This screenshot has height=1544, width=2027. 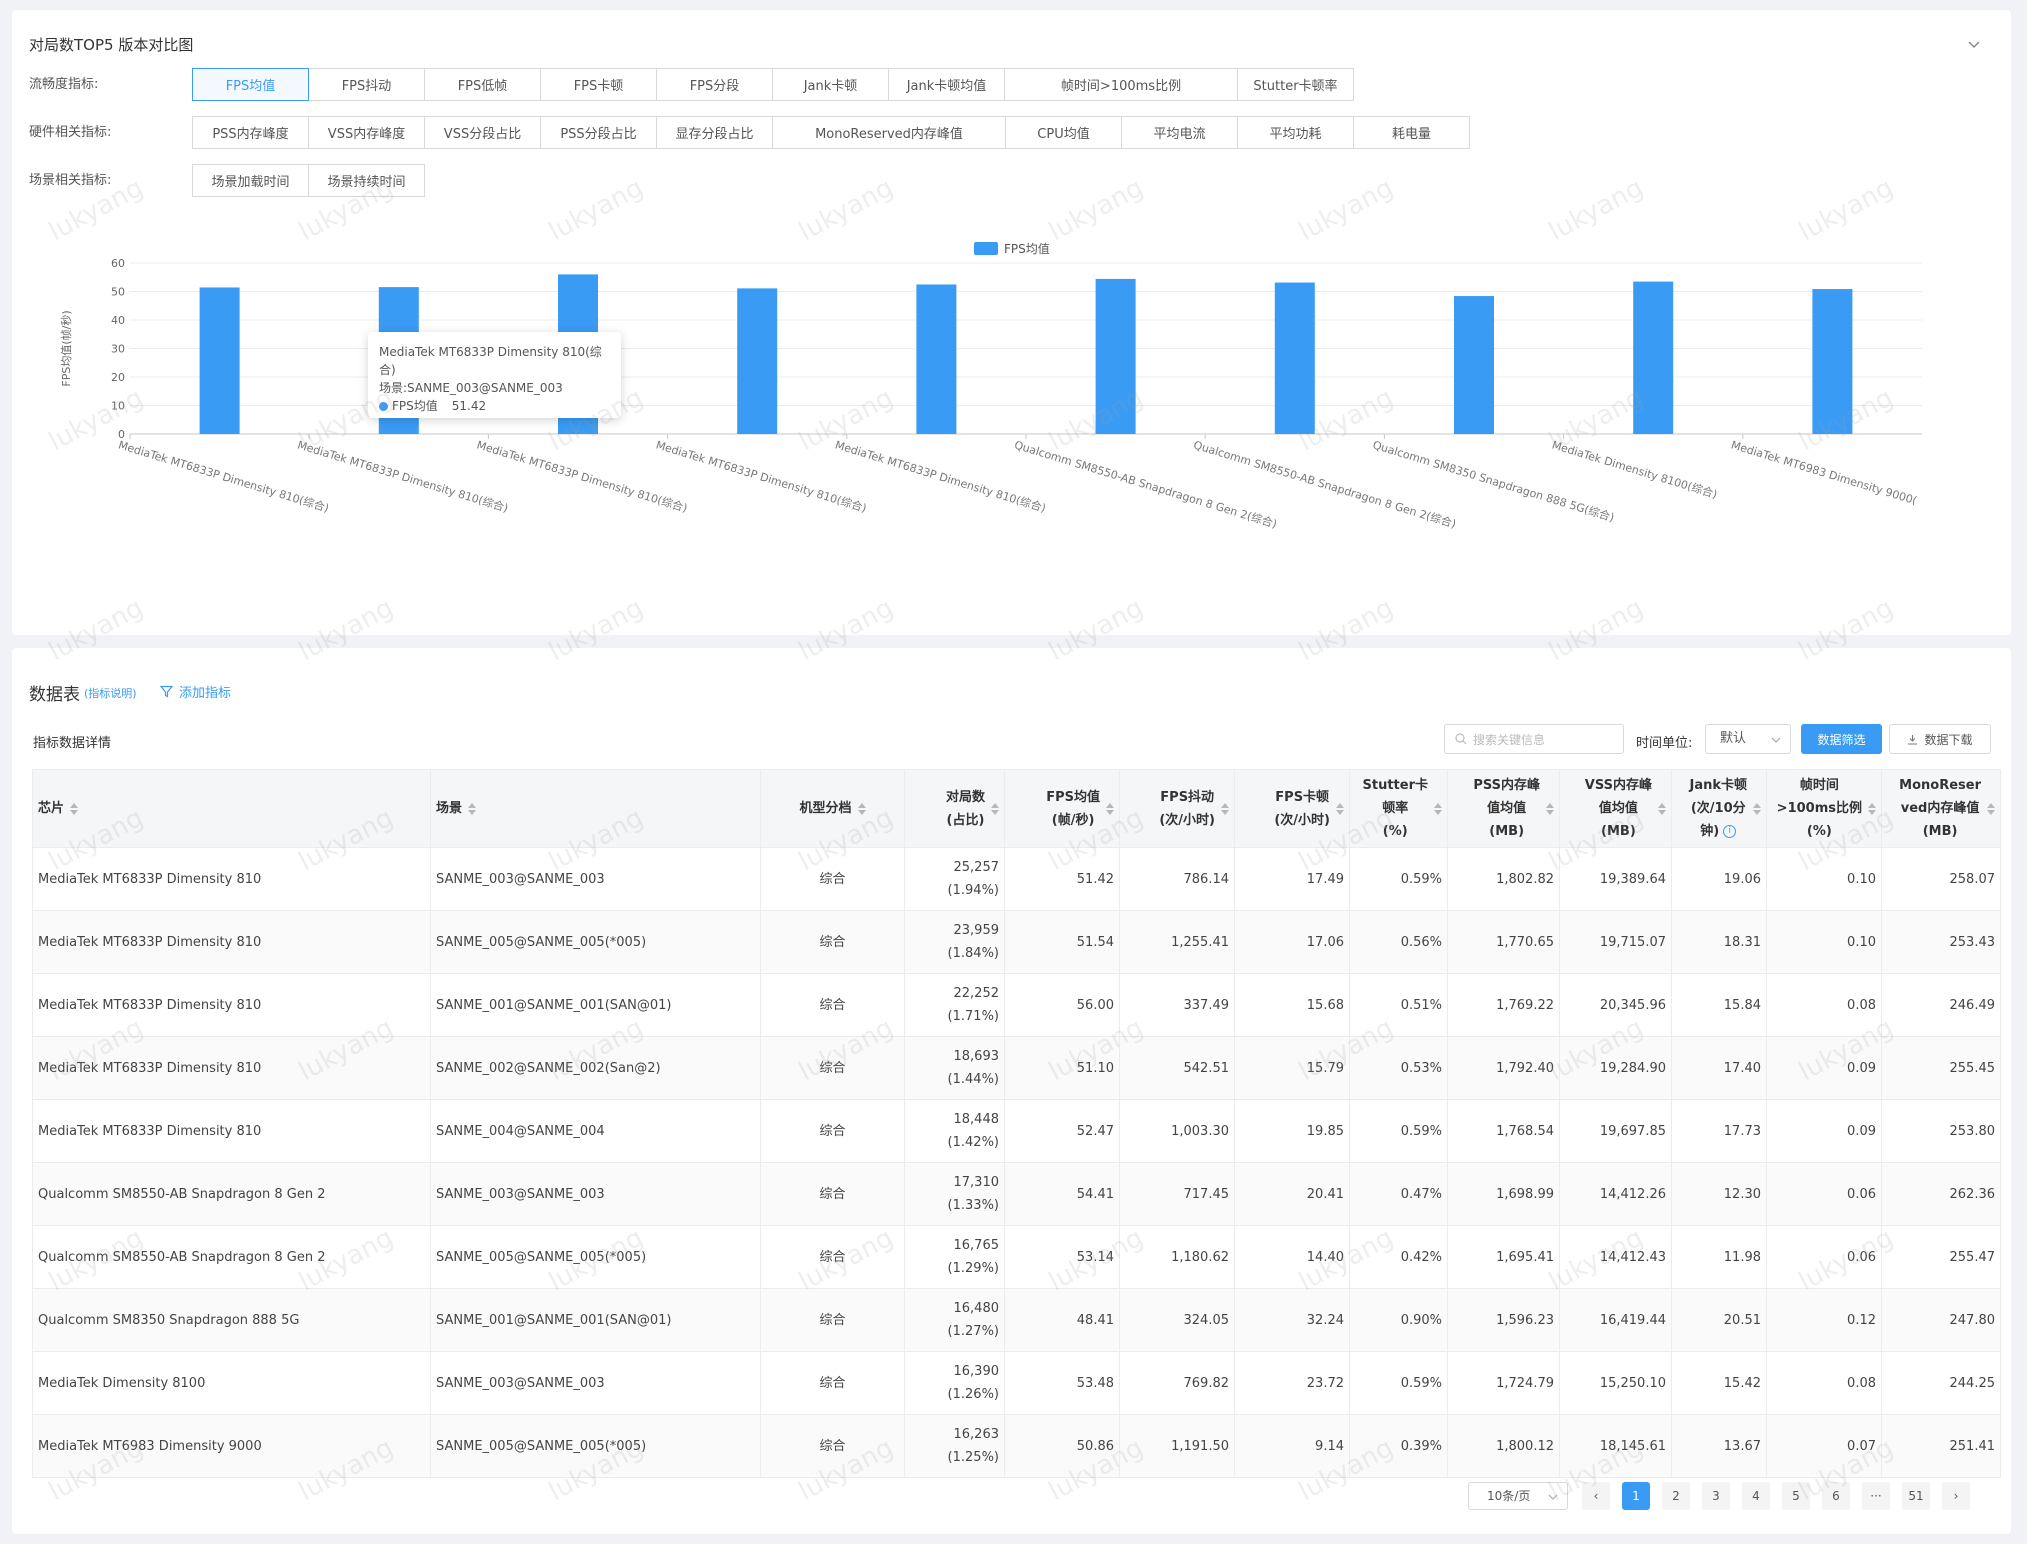 I want to click on metric-option: 平均功耗, so click(x=1295, y=132).